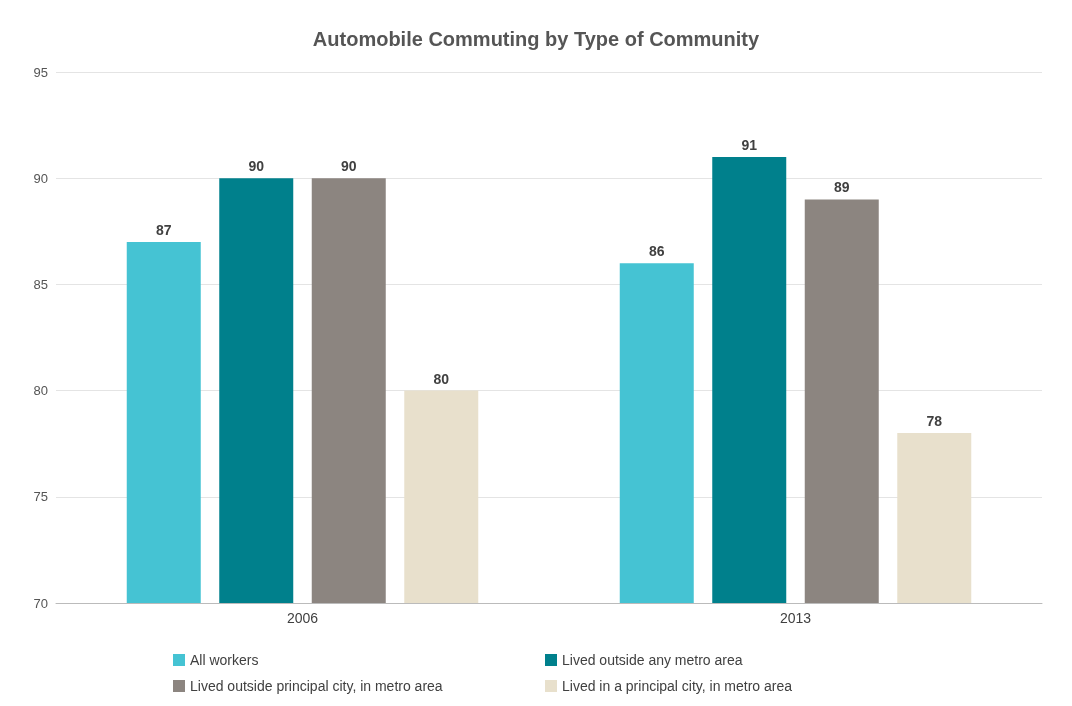  What do you see at coordinates (934, 421) in the screenshot?
I see `data-label: 78` at bounding box center [934, 421].